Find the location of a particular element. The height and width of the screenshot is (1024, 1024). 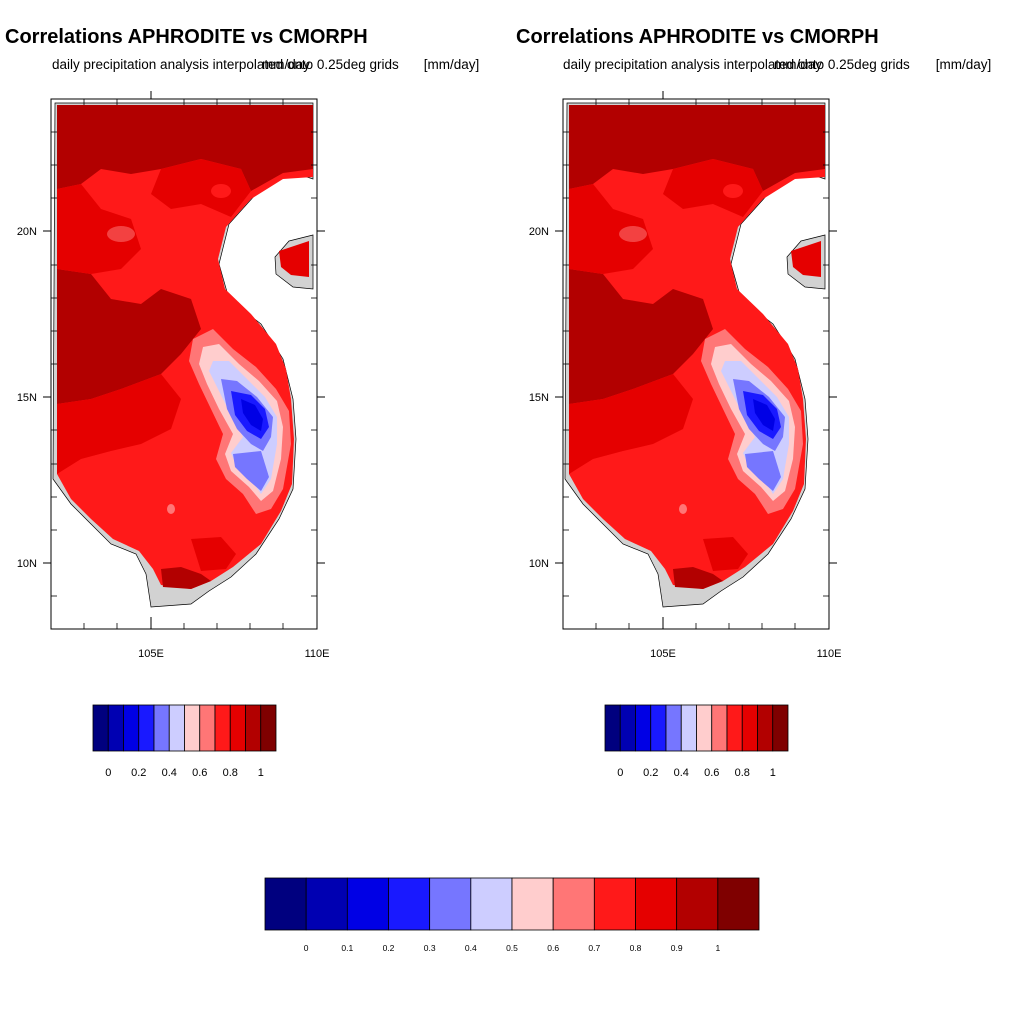

colorbar-main: 0 0.1 0.2 0.3 0.4 0.5 0.6 0.7 0.8 0.9 1 is located at coordinates (512, 915).